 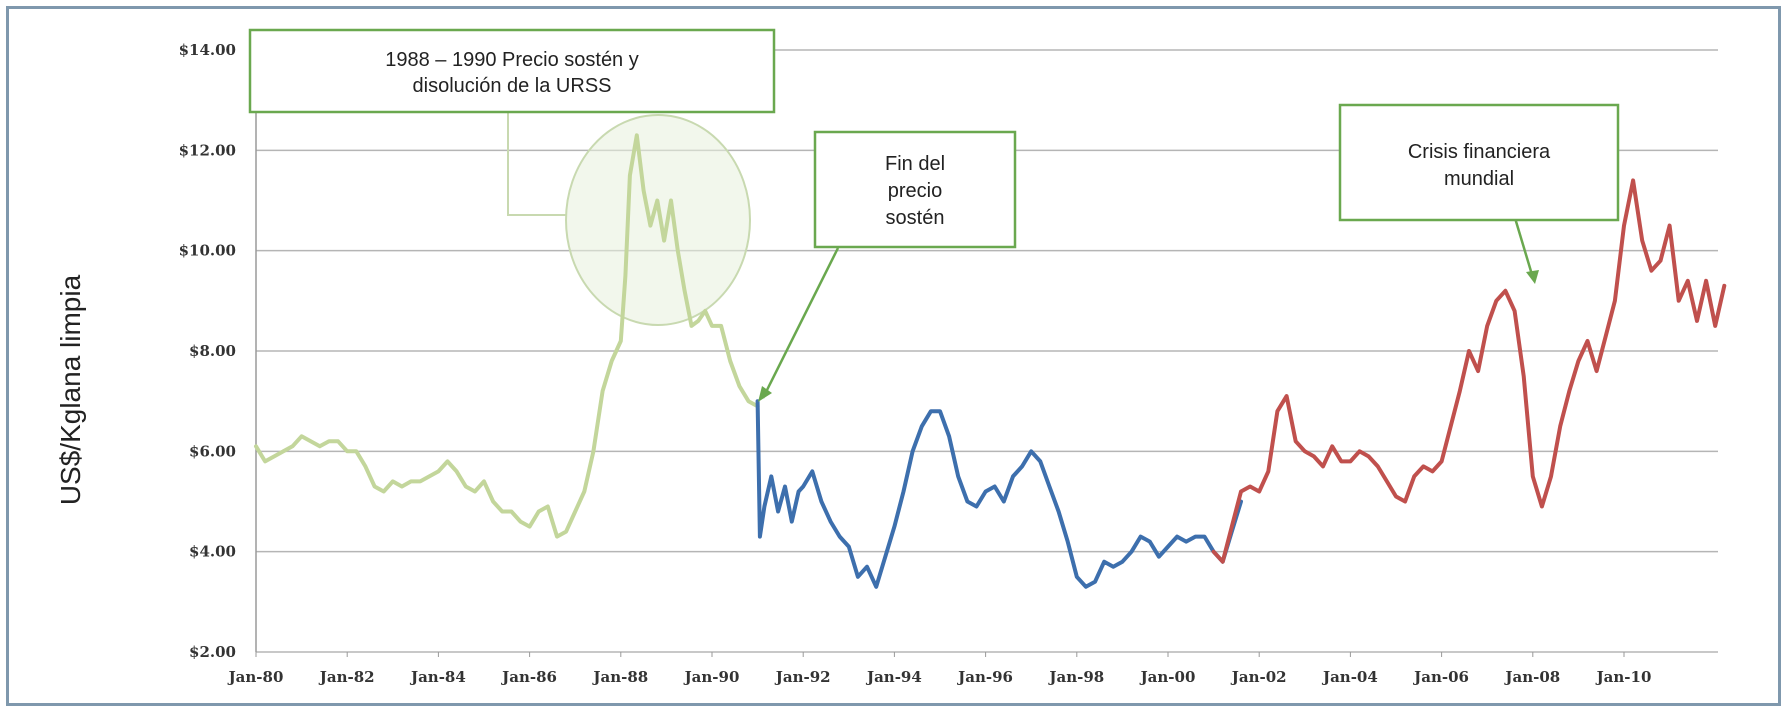 I want to click on y-axis-label: US$/Kglana limpia, so click(x=70, y=389).